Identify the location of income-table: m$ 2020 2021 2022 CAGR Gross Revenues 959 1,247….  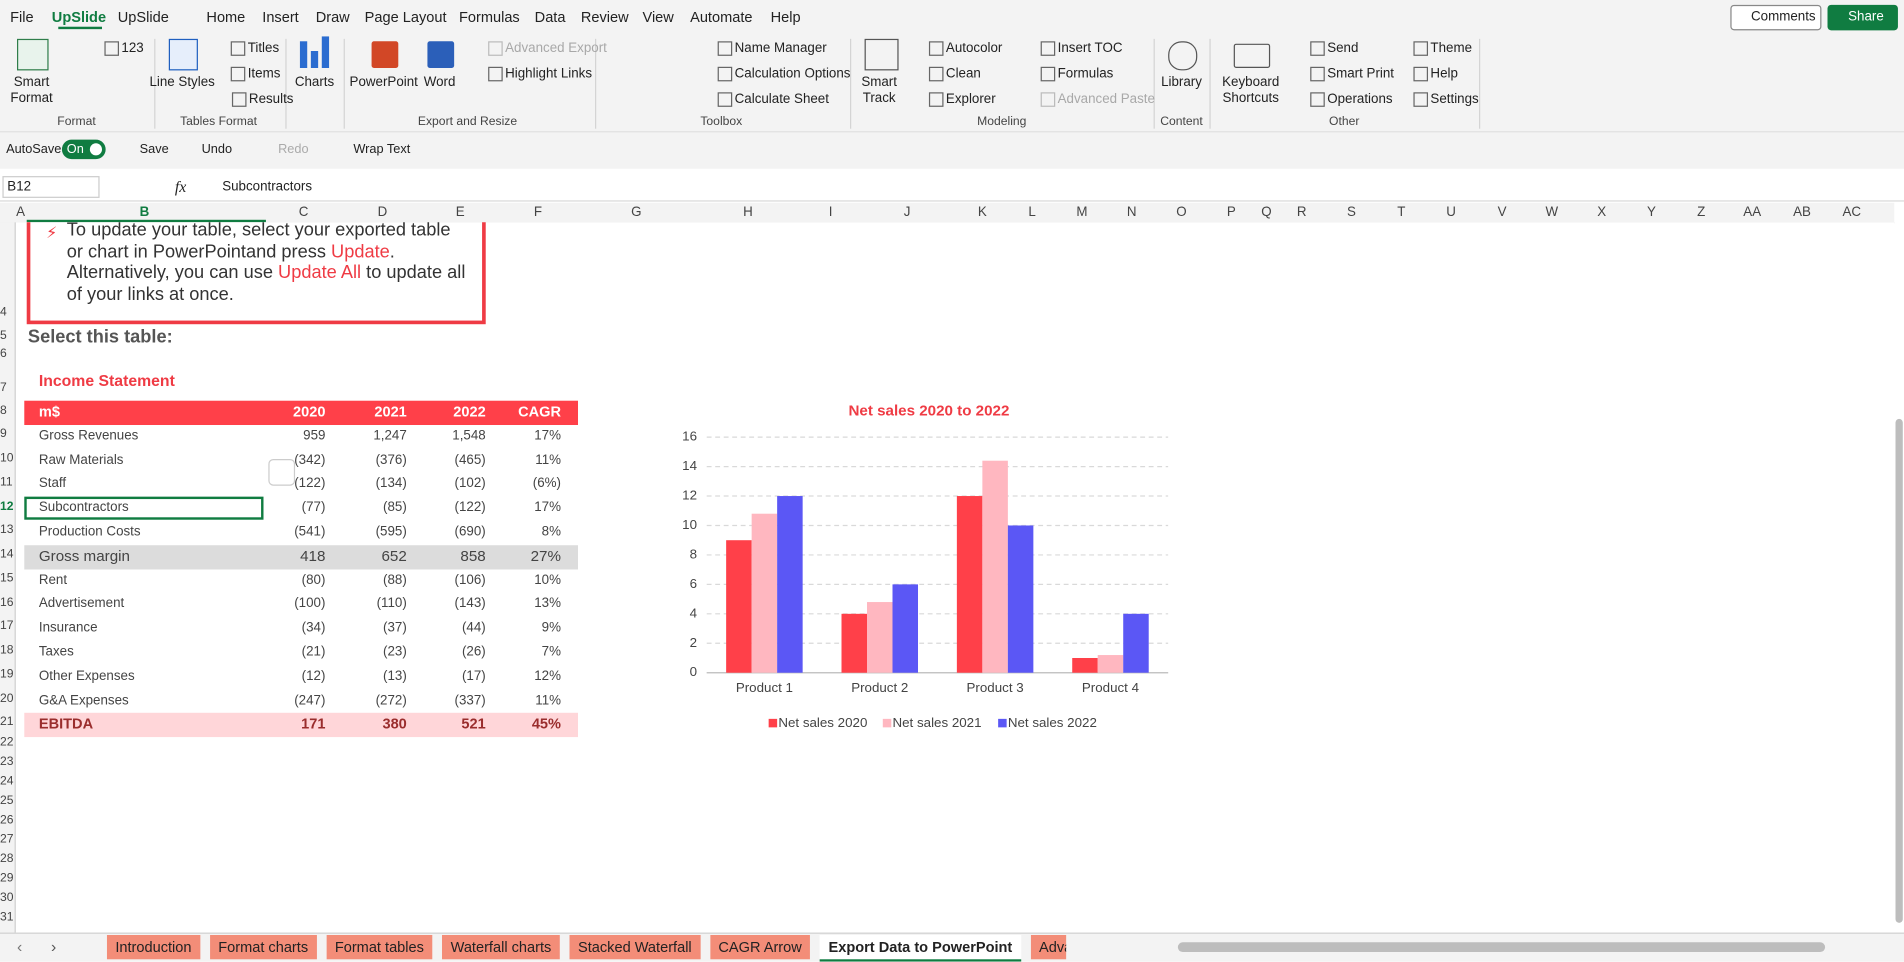
(301, 569).